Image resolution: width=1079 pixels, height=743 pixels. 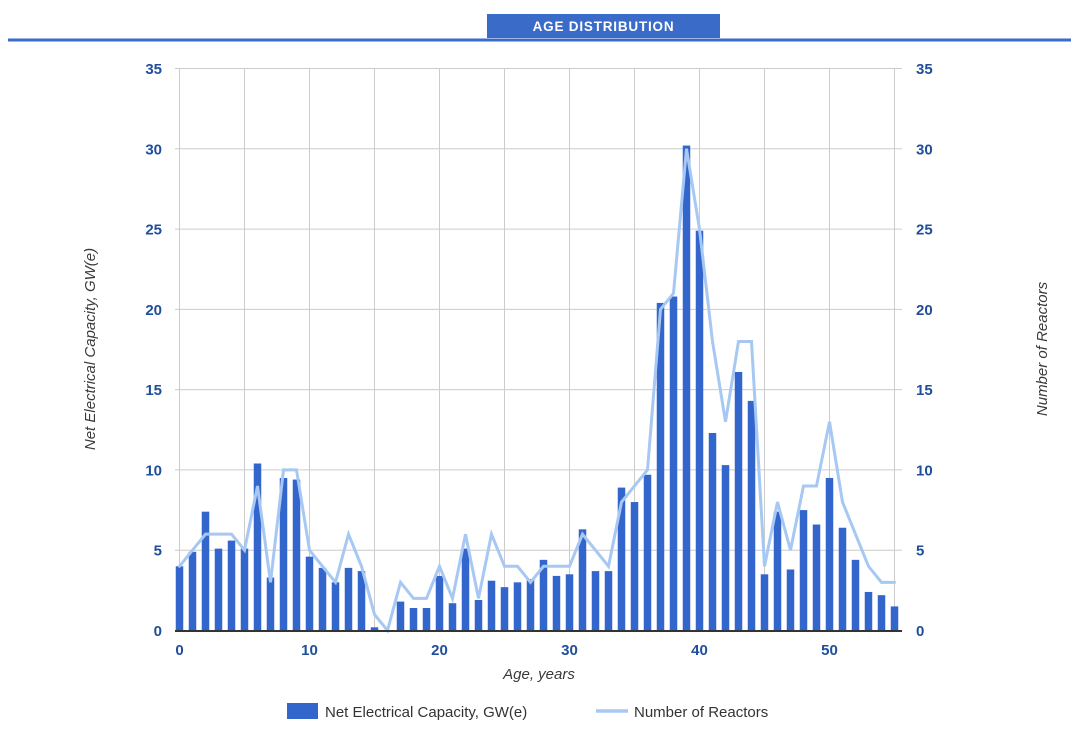 I want to click on right-tick-20: 20, so click(x=924, y=310).